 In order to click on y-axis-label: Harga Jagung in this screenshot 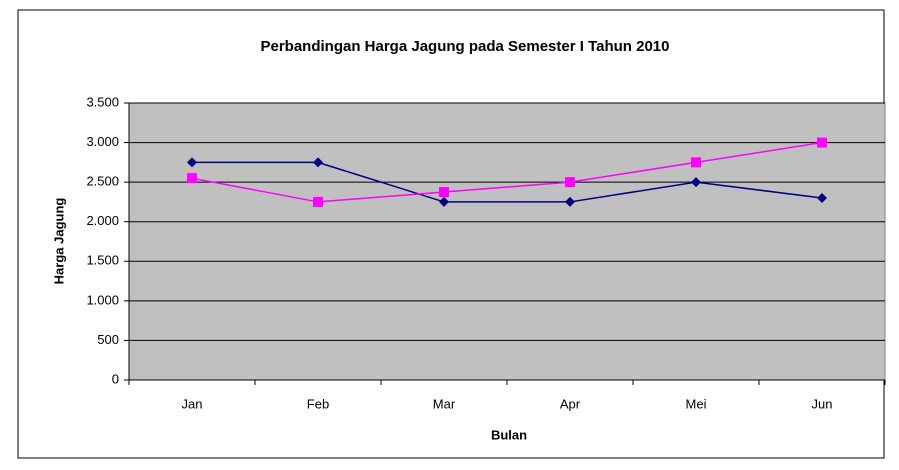, I will do `click(58, 241)`.